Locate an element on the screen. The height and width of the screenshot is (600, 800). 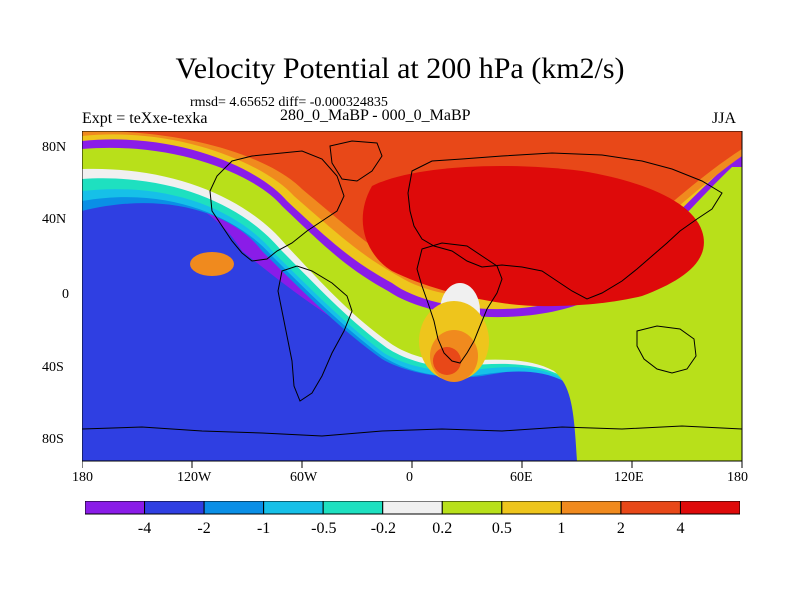
coastline-south-america is located at coordinates (315, 333).